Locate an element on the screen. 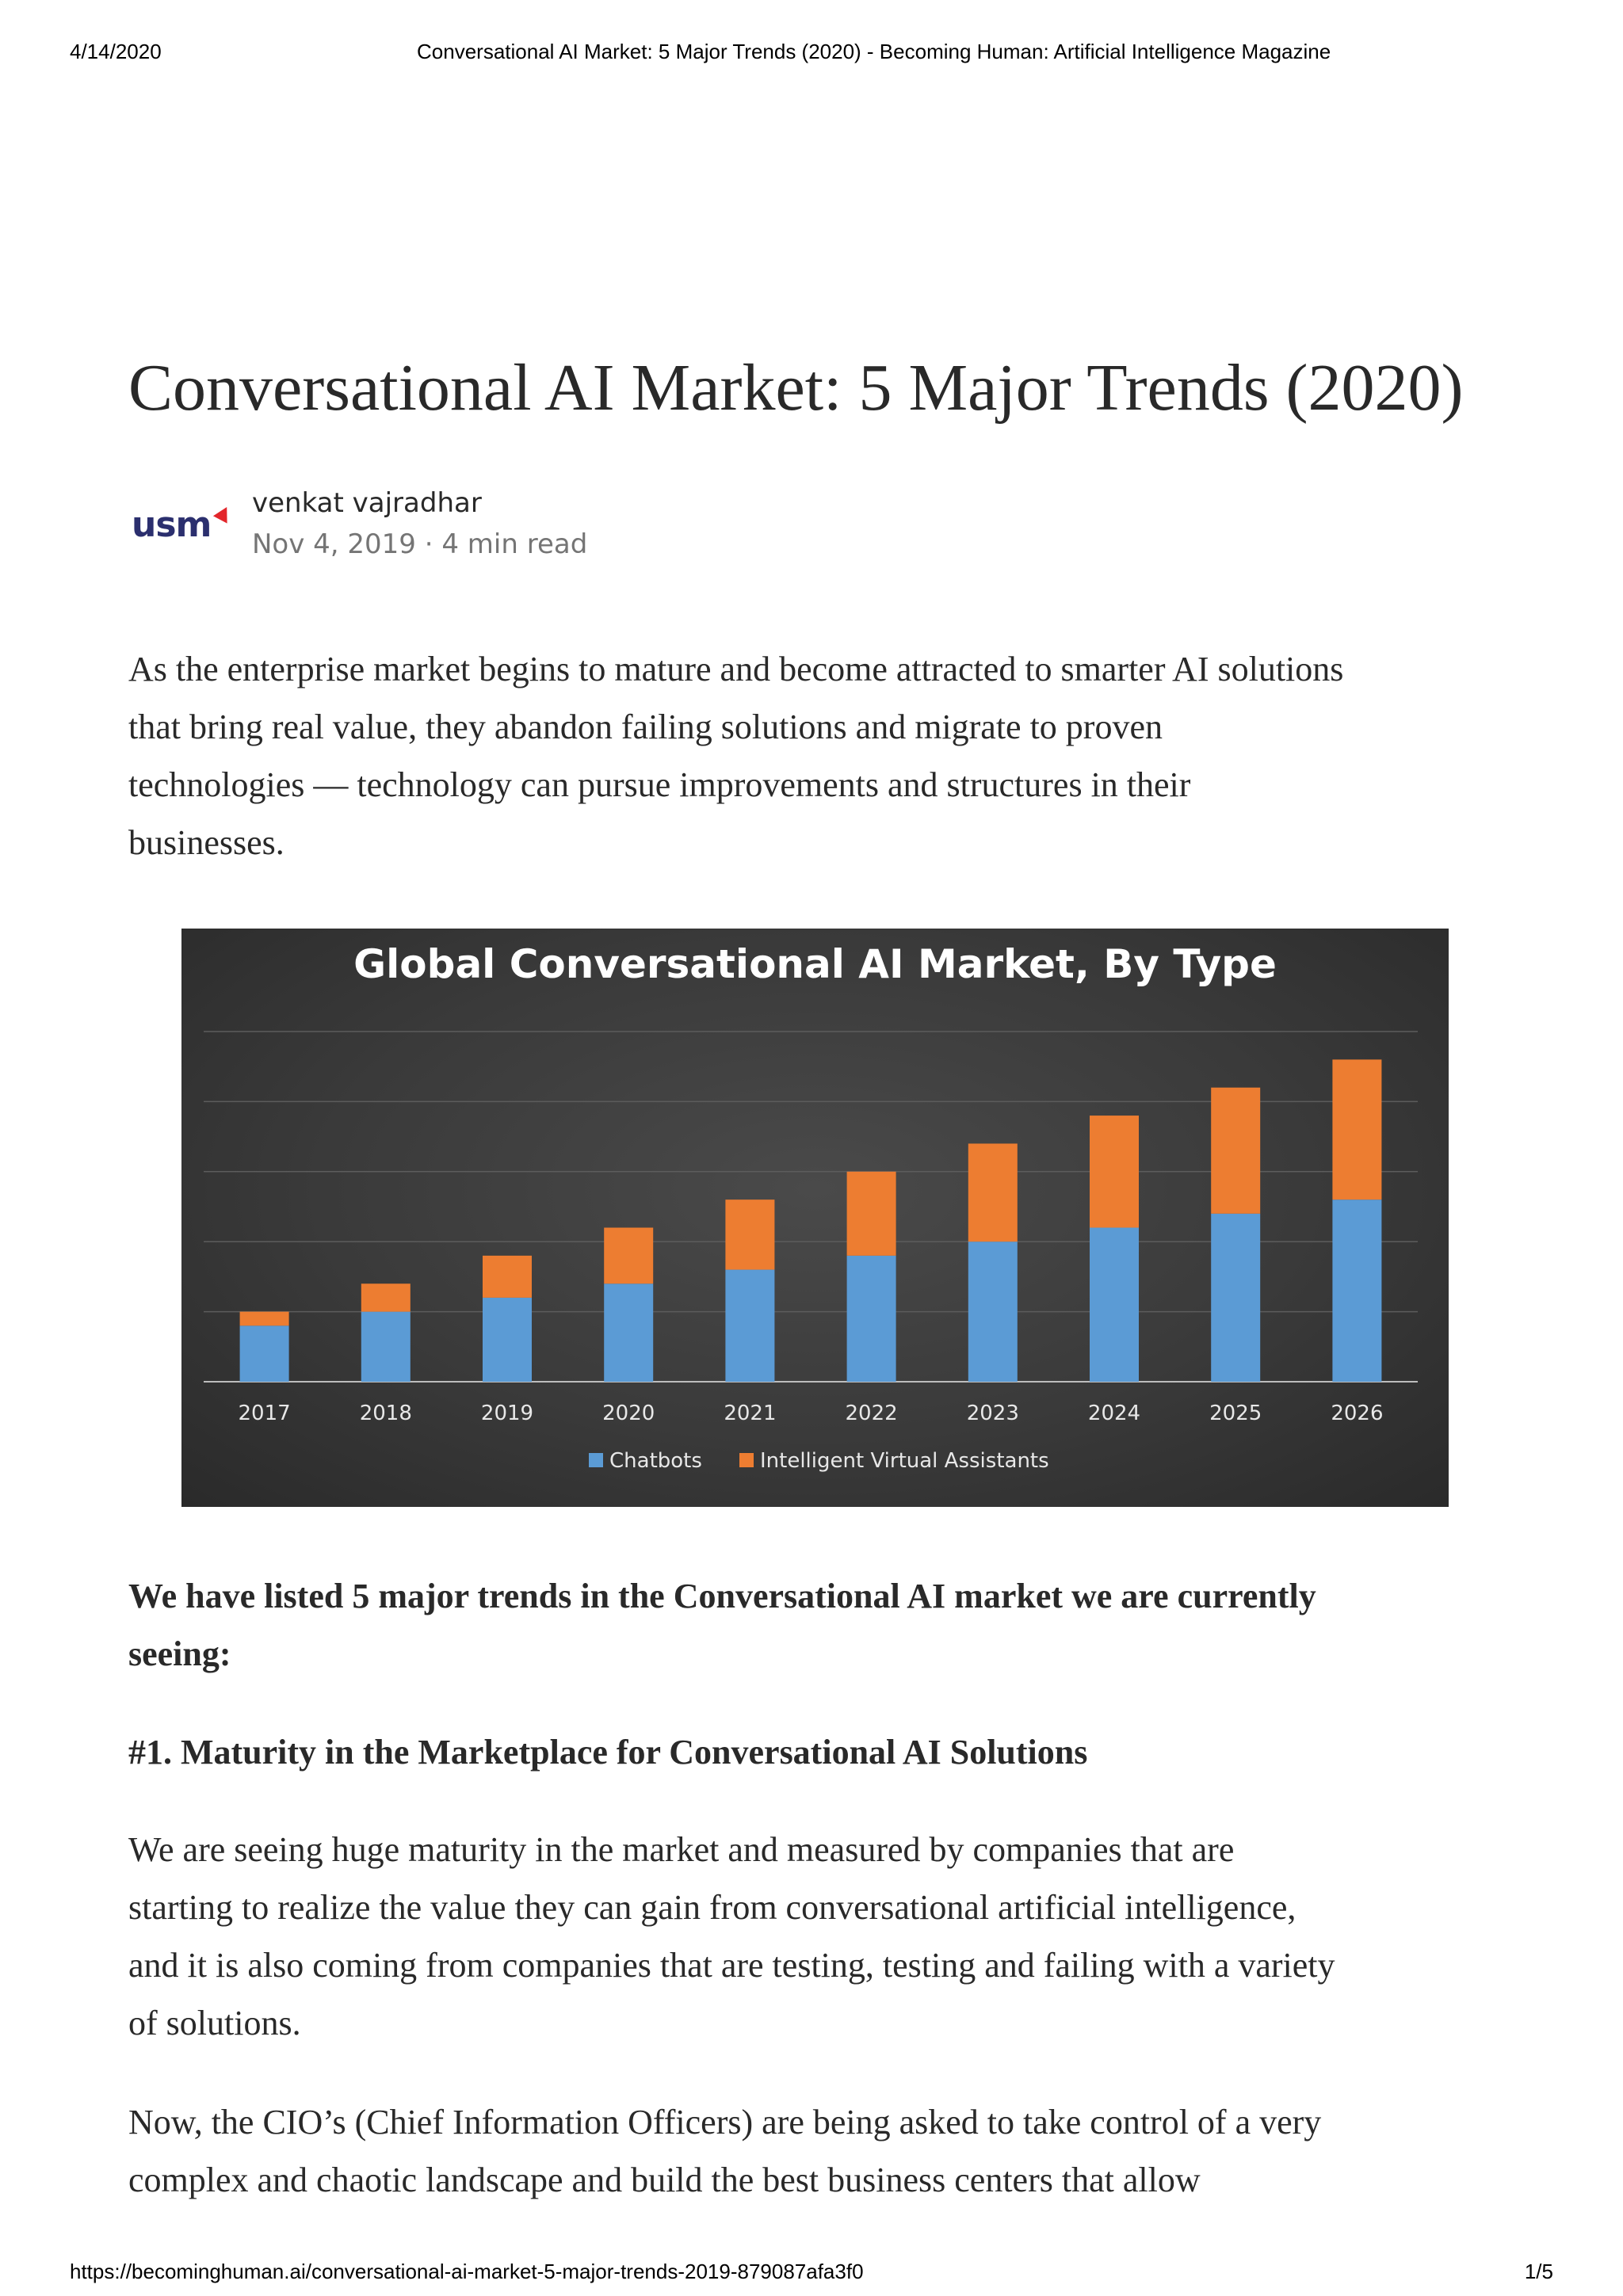 The image size is (1623, 2296). post-meta: Nov 4, 2019 · 4 min read is located at coordinates (420, 544).